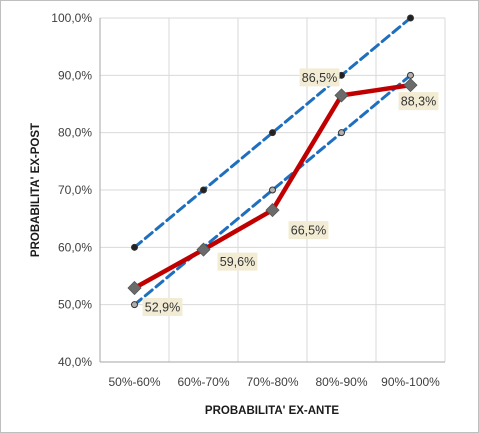  Describe the element at coordinates (272, 411) in the screenshot. I see `x-axis-title: PROBABILITA' EX-ANTE` at that location.